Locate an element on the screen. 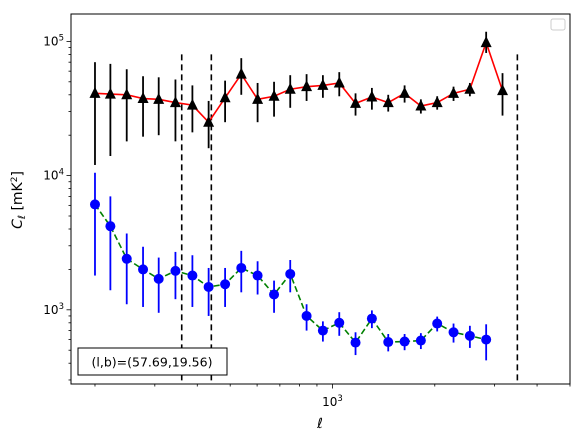  y-tick-label: 104 is located at coordinates (53, 175).